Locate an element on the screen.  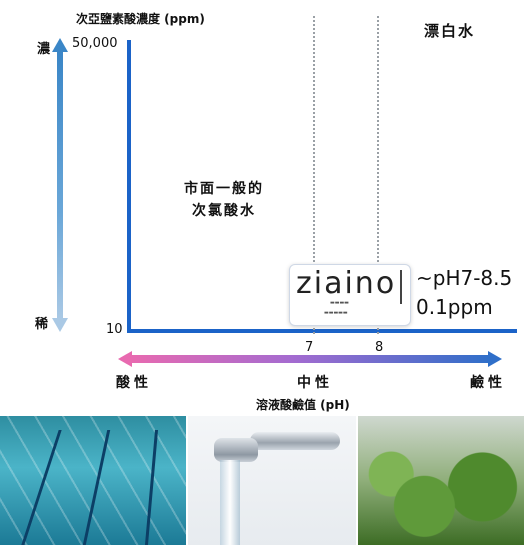
product-ph-range: ~pH7-8.5 is located at coordinates (464, 278).